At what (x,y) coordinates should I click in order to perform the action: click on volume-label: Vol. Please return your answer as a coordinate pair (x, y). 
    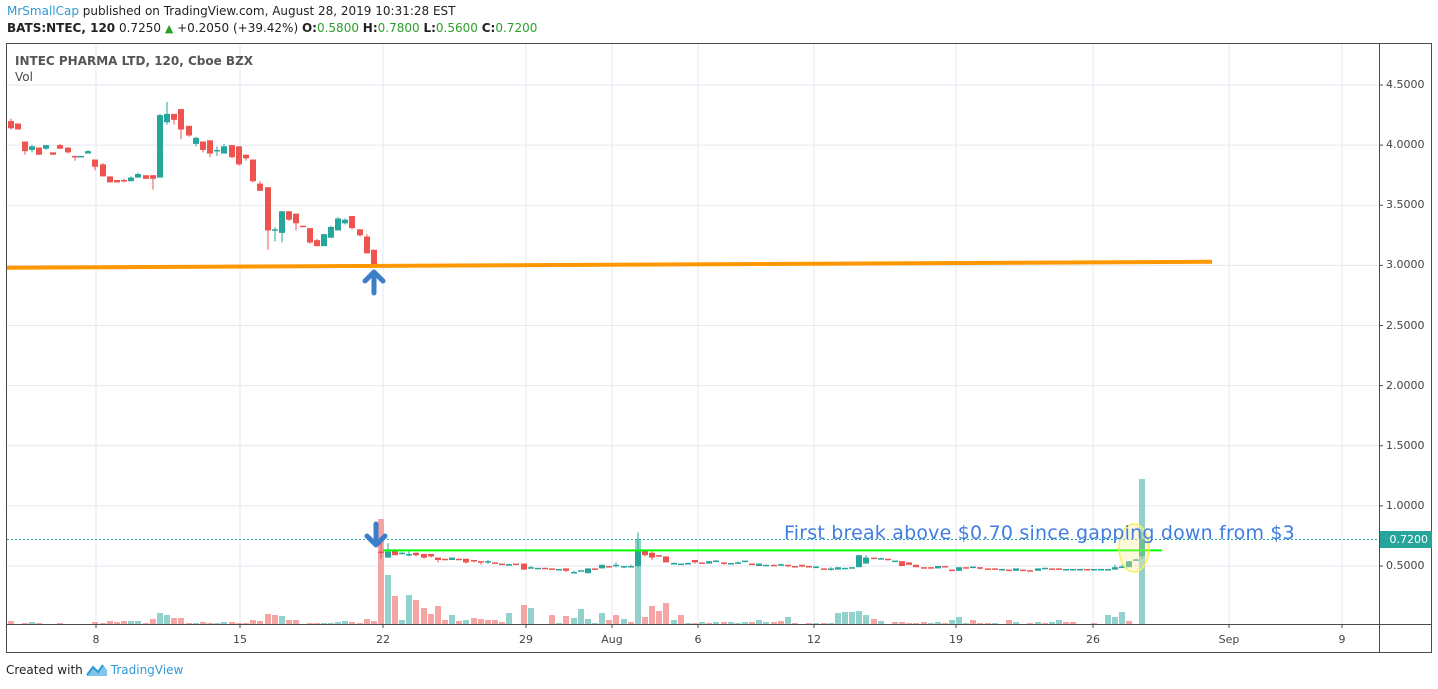
    Looking at the image, I should click on (24, 77).